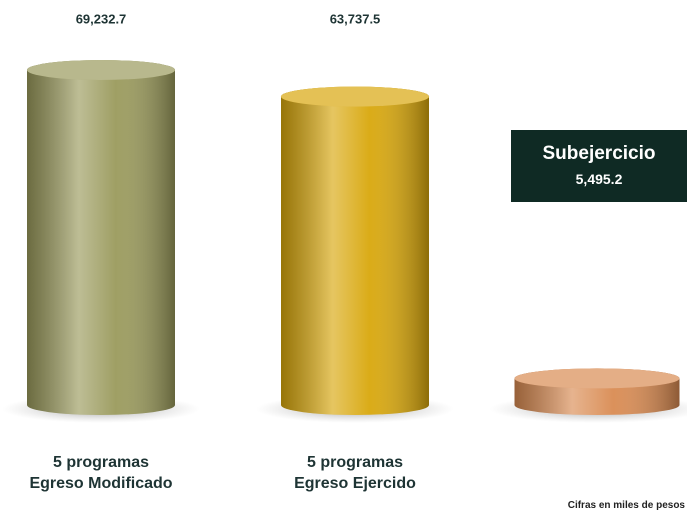  What do you see at coordinates (599, 179) in the screenshot?
I see `value-label: 5,495.2` at bounding box center [599, 179].